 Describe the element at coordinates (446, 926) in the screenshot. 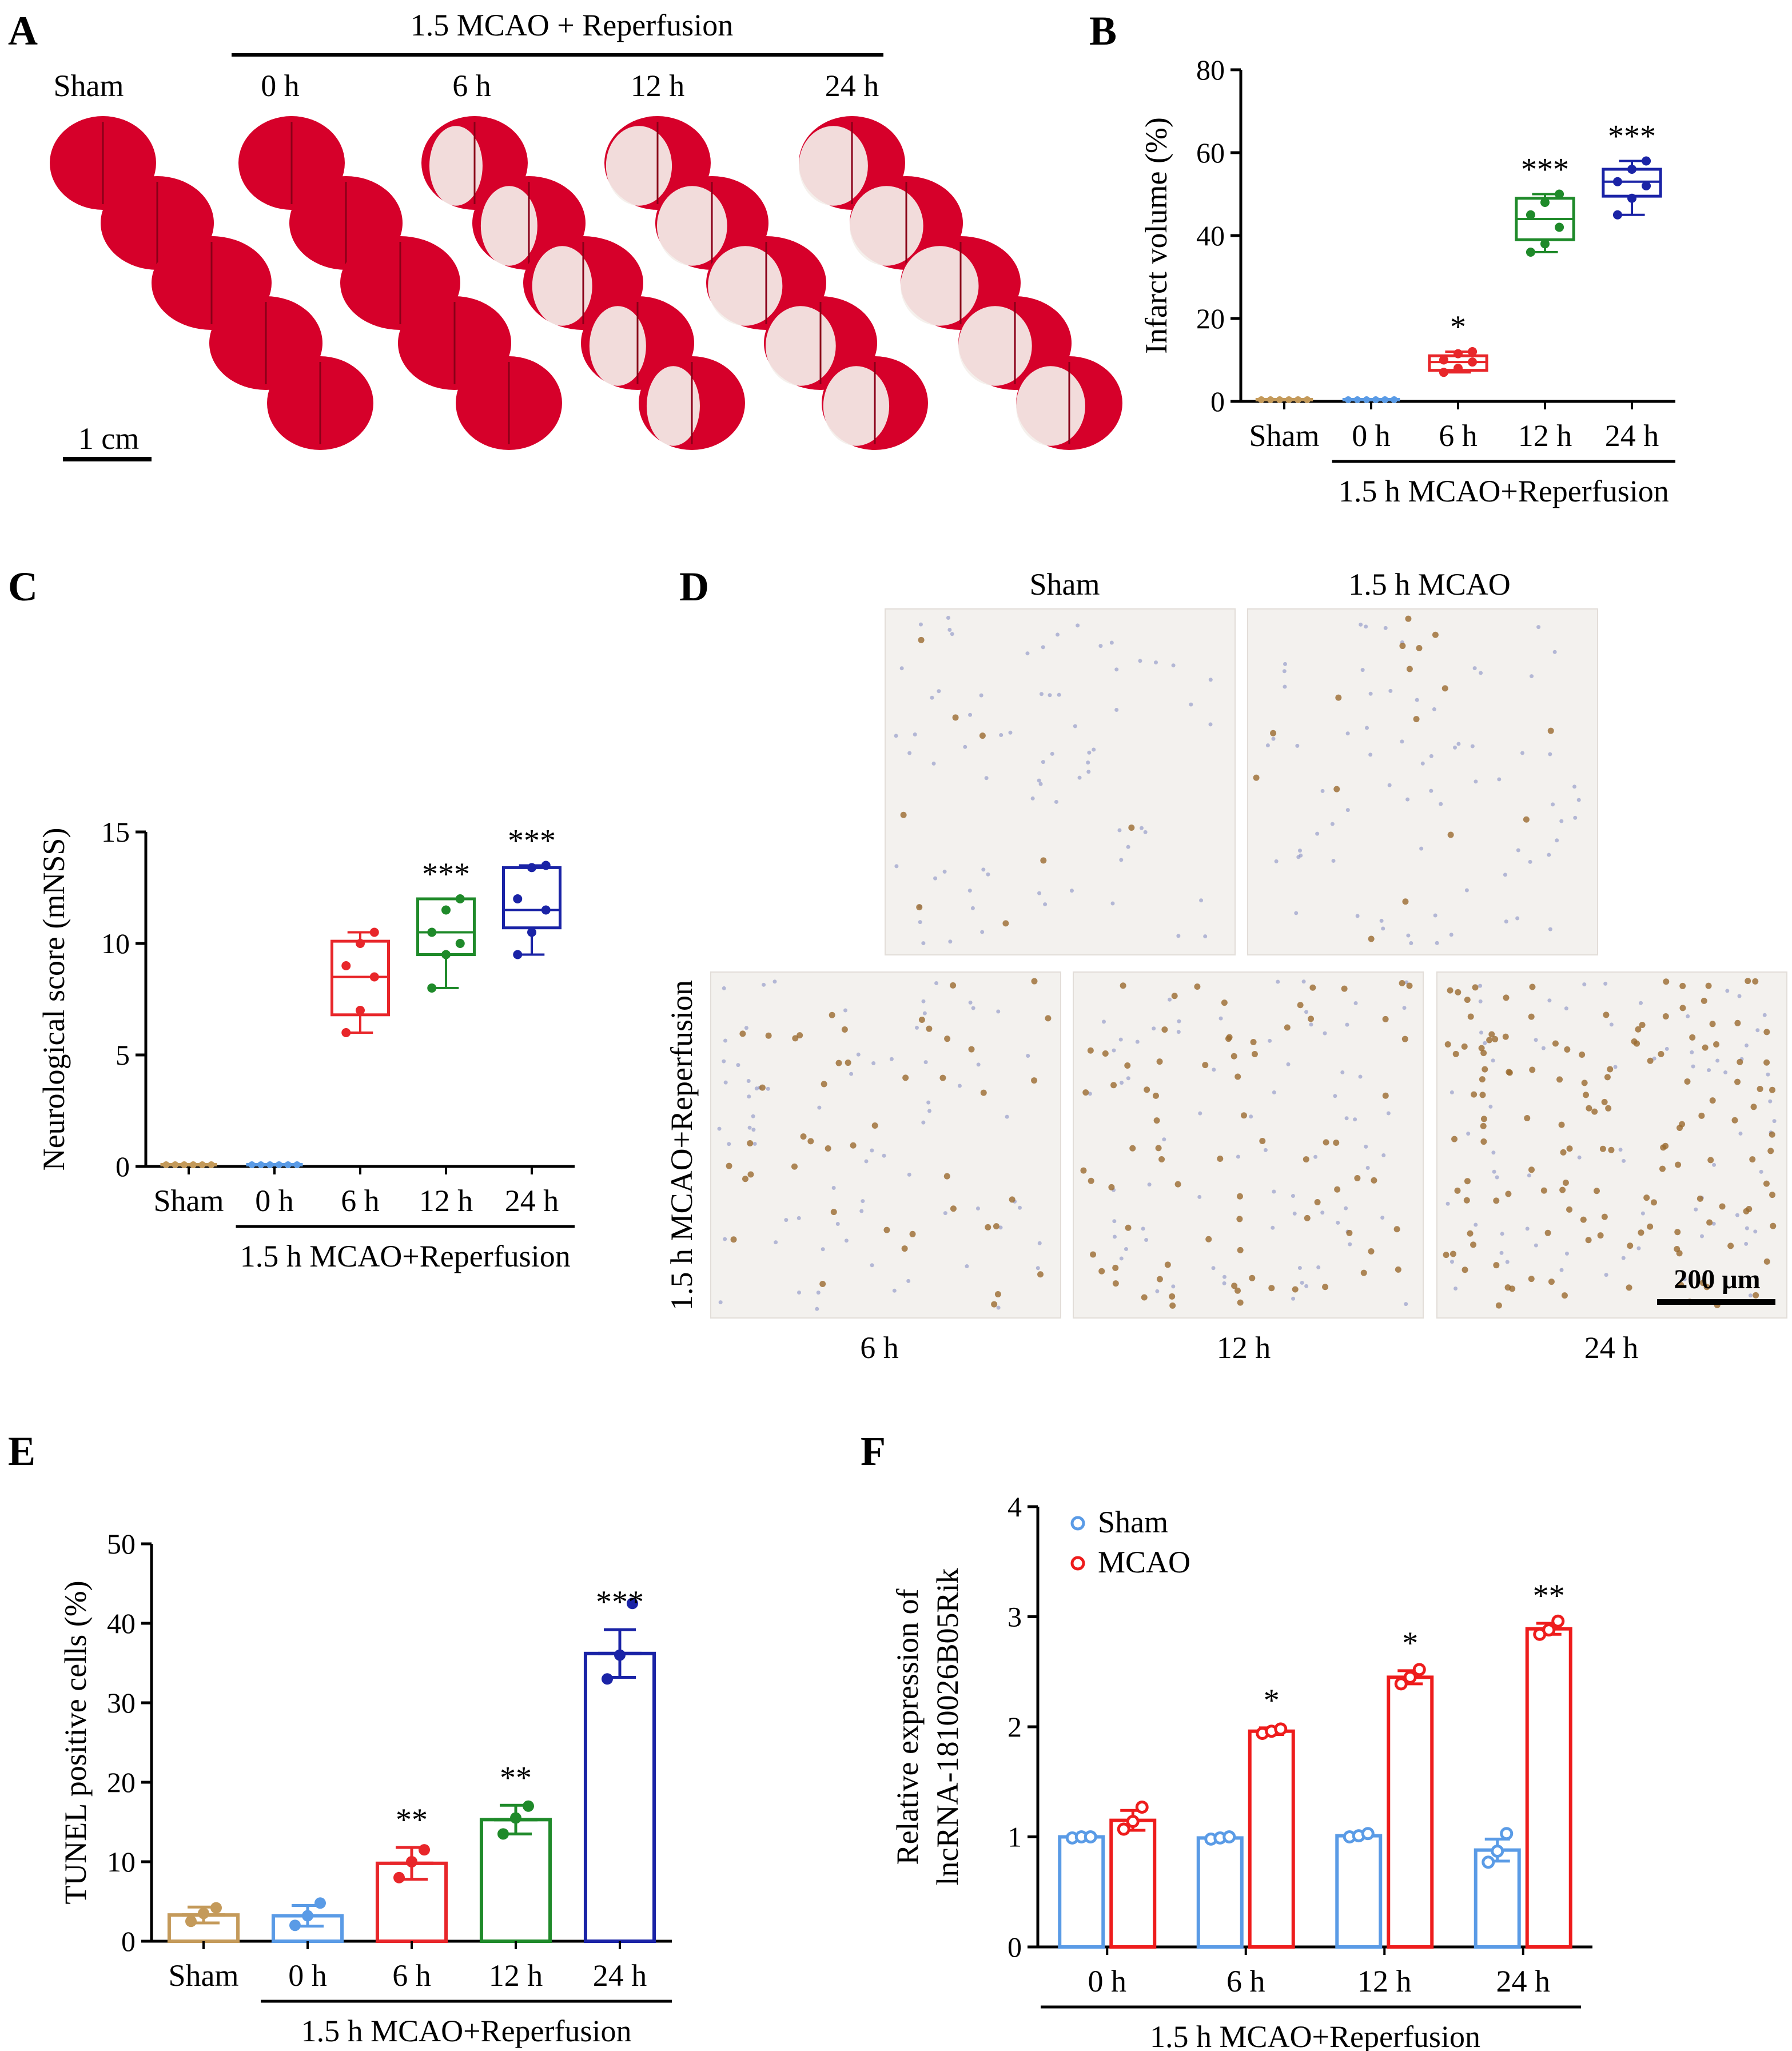

I see `box` at that location.